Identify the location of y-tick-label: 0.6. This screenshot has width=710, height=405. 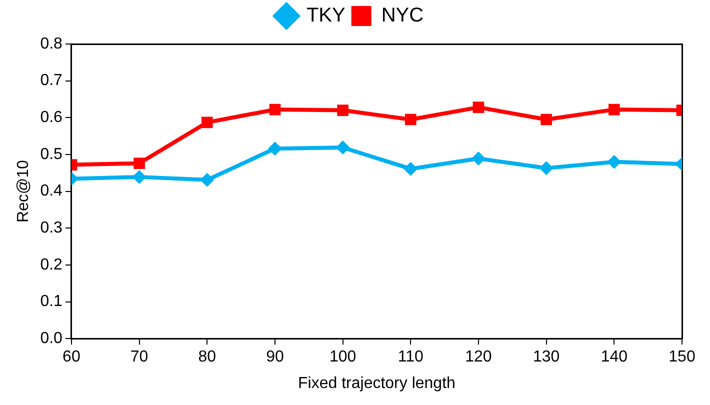
(51, 117).